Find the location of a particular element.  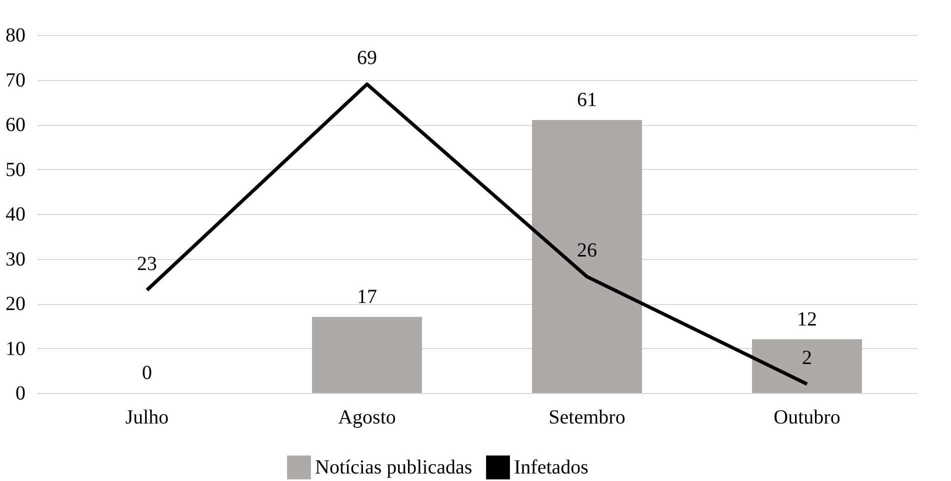

y-tick-label: 80 is located at coordinates (16, 35).